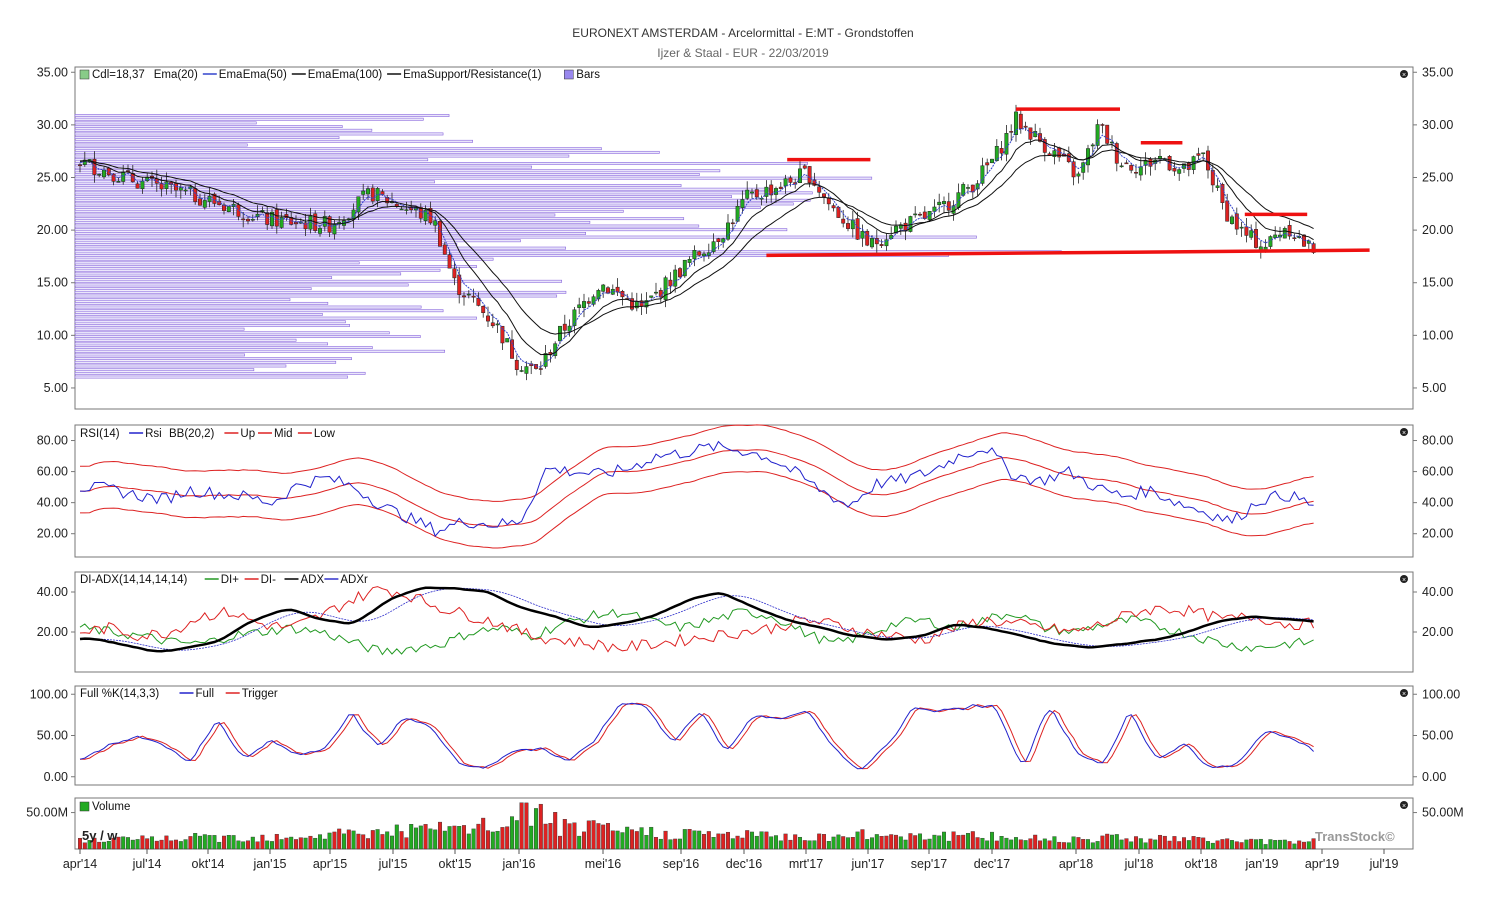 The height and width of the screenshot is (897, 1488). Describe the element at coordinates (49, 694) in the screenshot. I see `y-tick-label: 100.00` at that location.